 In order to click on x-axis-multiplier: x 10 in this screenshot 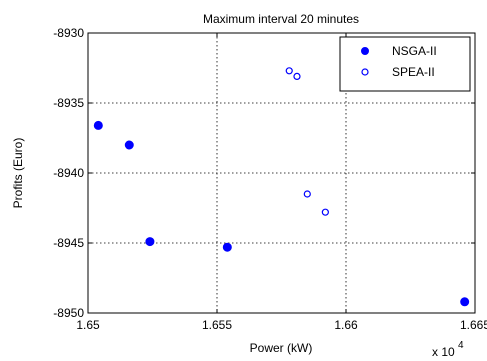, I will do `click(443, 352)`.